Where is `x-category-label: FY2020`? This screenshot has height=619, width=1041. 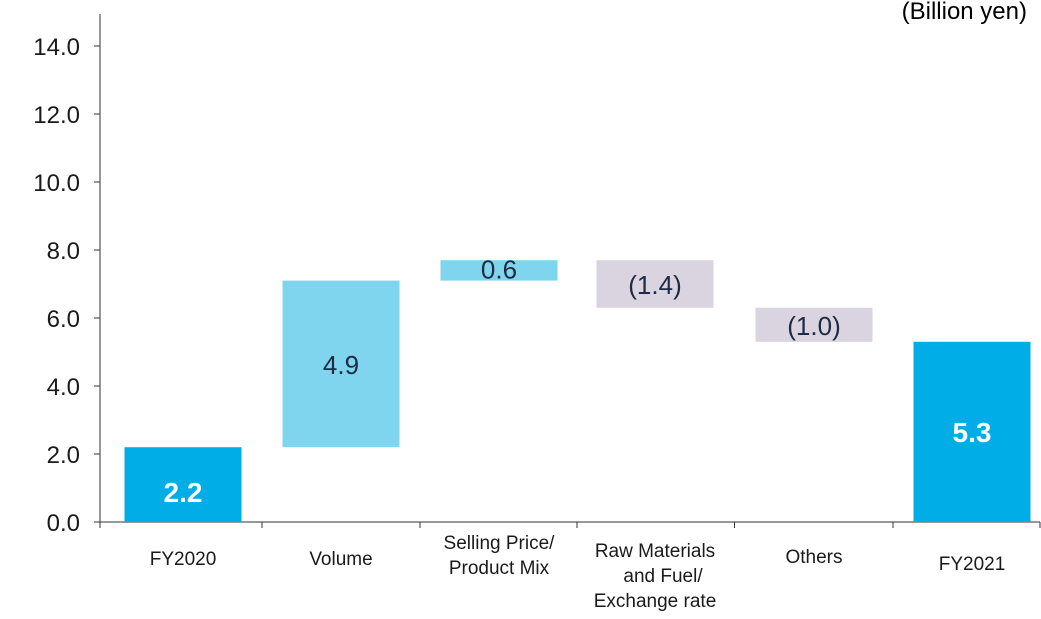 x-category-label: FY2020 is located at coordinates (183, 559).